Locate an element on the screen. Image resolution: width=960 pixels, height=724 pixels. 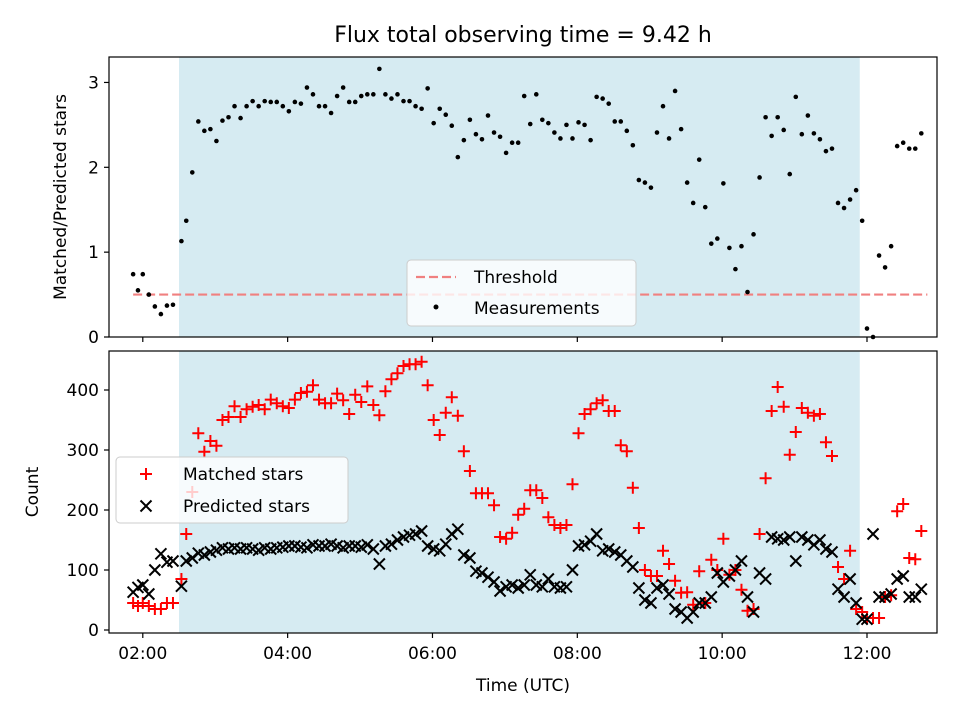
top-ytick-label: 2 is located at coordinates (93, 168).